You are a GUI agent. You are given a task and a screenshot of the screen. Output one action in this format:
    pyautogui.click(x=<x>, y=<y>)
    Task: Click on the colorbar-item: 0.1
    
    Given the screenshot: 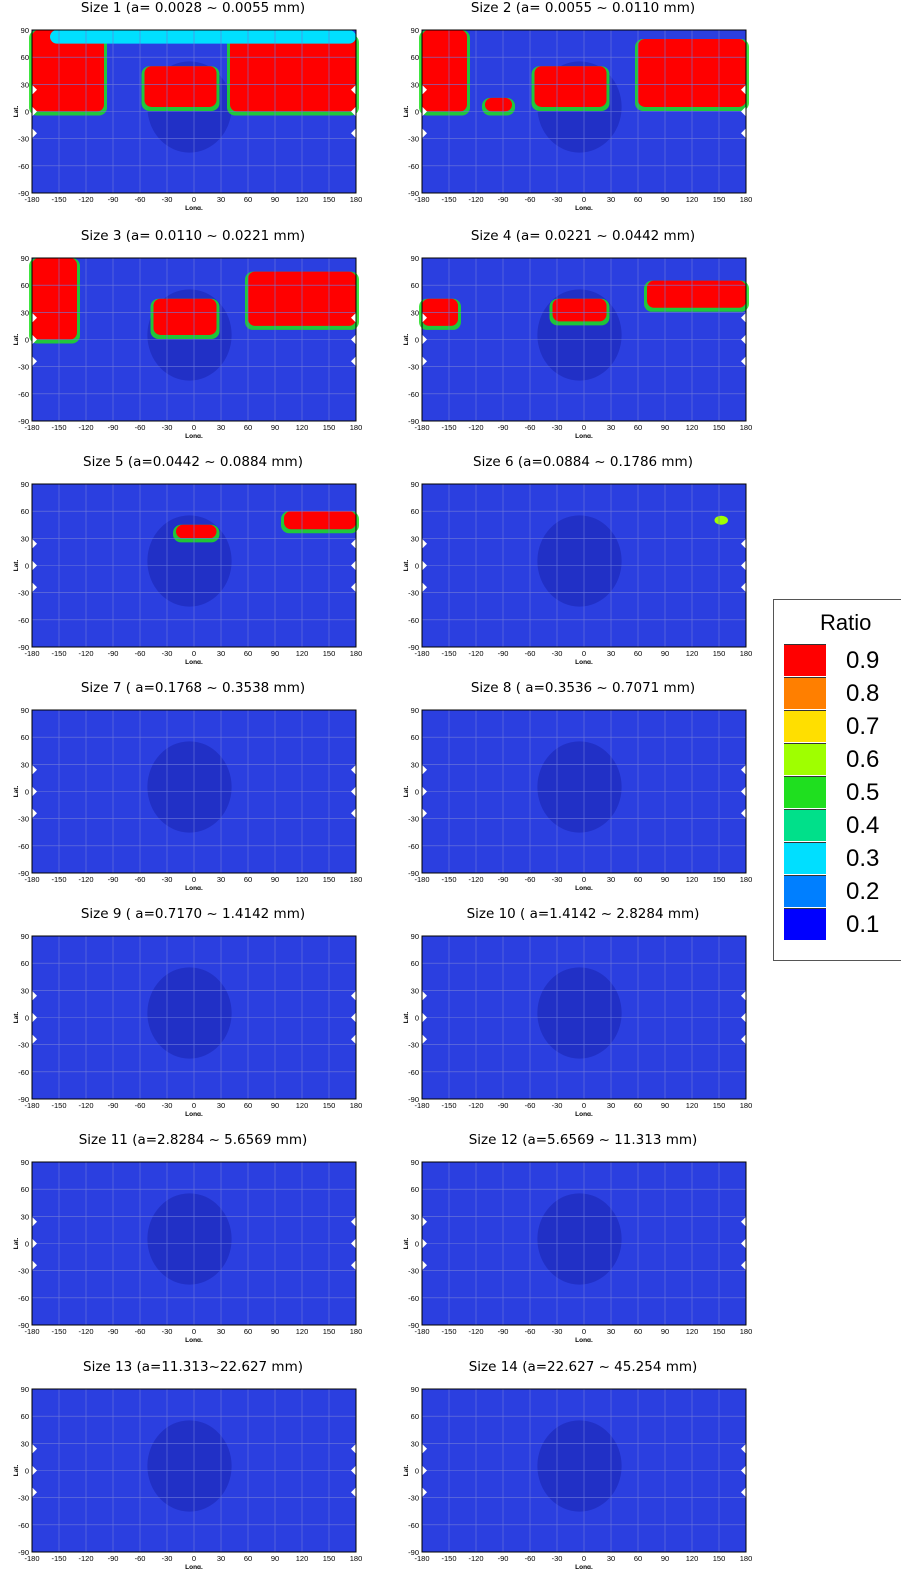 What is the action you would take?
    pyautogui.click(x=842, y=924)
    